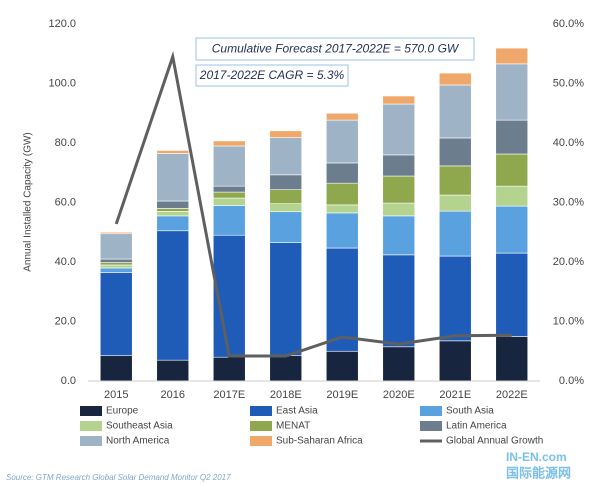 This screenshot has height=486, width=600. Describe the element at coordinates (571, 381) in the screenshot. I see `y2-tick-label: 0.0%` at that location.